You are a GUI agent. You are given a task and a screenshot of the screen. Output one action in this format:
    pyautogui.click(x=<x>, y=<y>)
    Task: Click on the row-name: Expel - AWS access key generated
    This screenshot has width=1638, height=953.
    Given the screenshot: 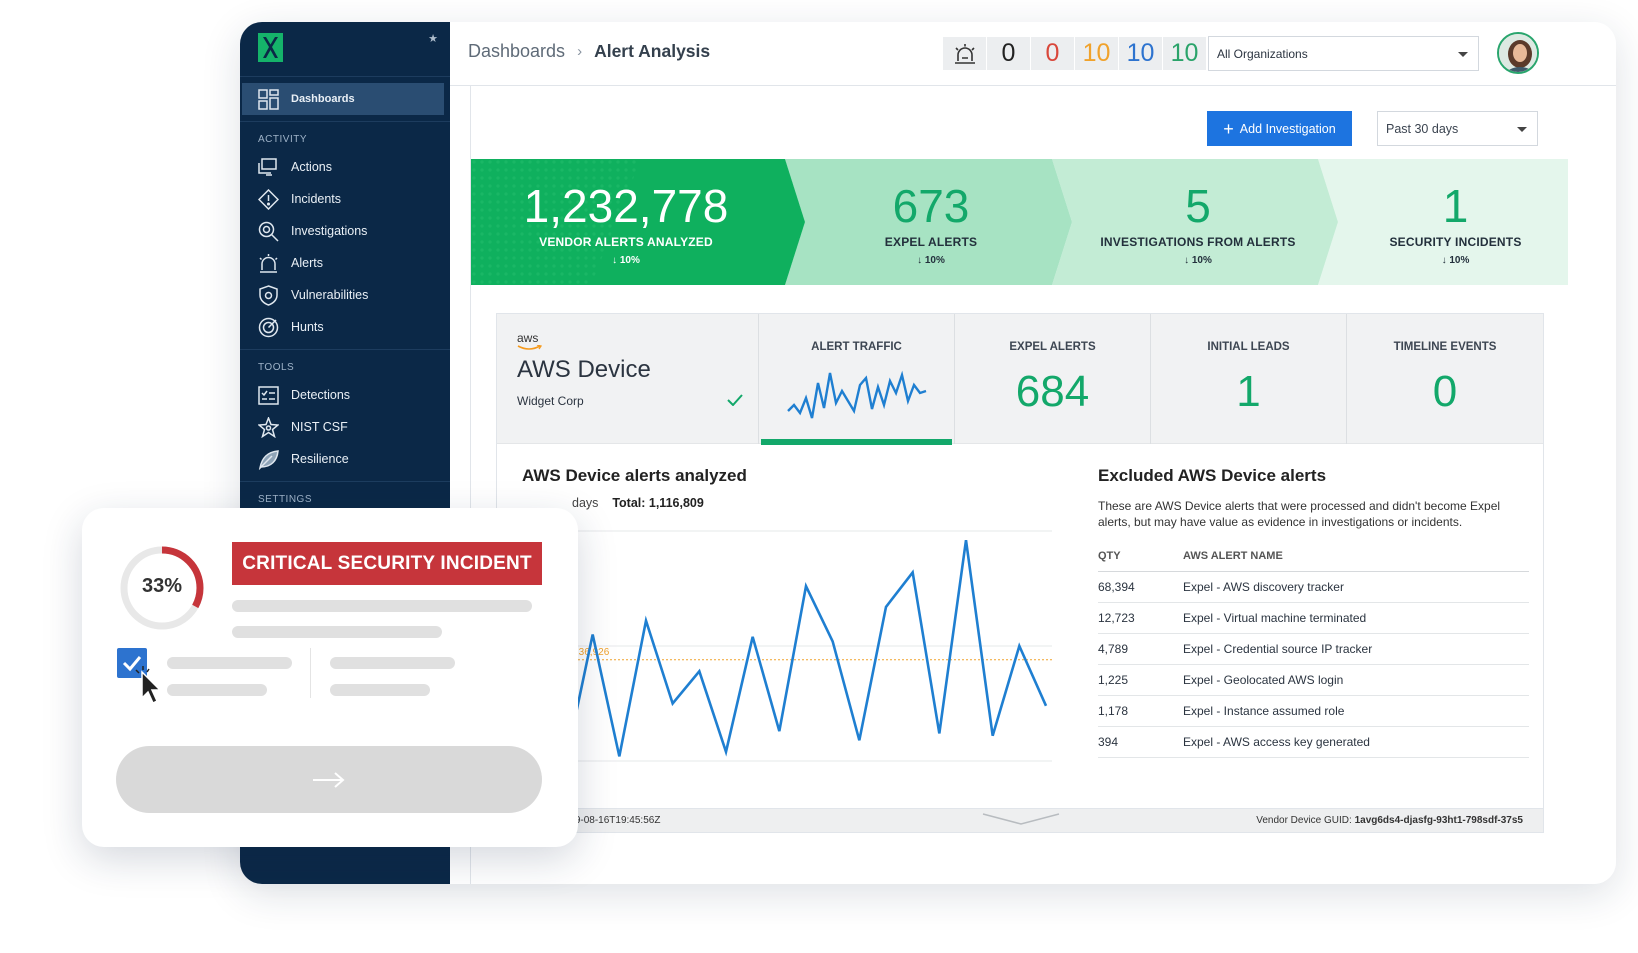 What is the action you would take?
    pyautogui.click(x=1276, y=742)
    